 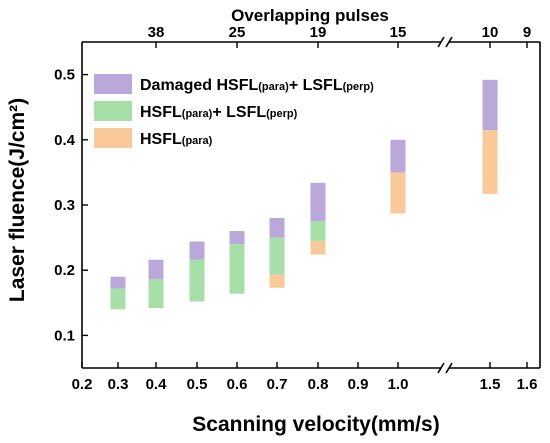 What do you see at coordinates (315, 424) in the screenshot?
I see `x-axis-title: Scanning velocity(mm/s)` at bounding box center [315, 424].